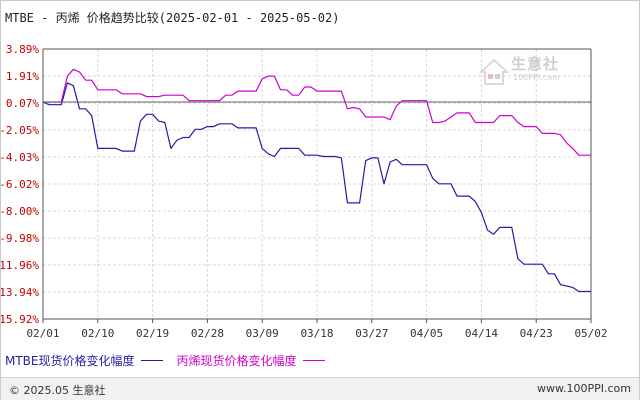 Image resolution: width=640 pixels, height=400 pixels. I want to click on legend-swatch-propylene, so click(313, 360).